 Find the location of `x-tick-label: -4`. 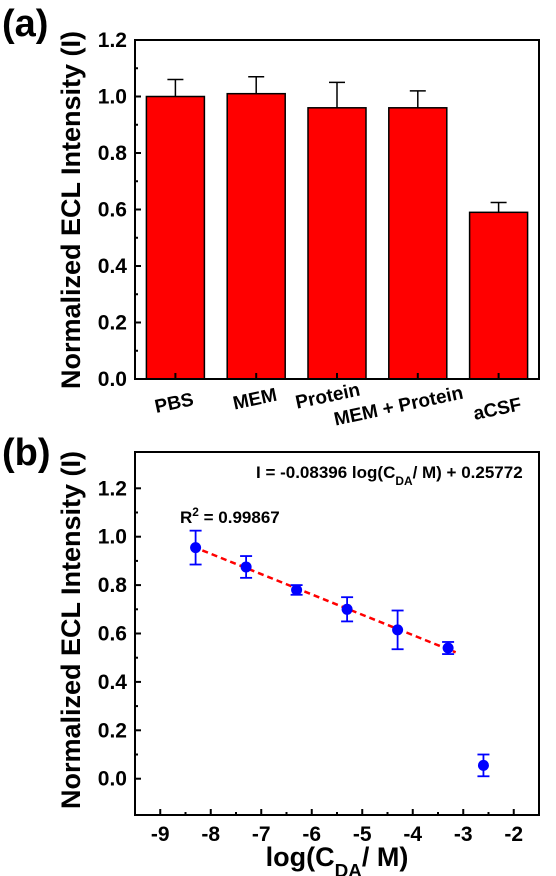

x-tick-label: -4 is located at coordinates (412, 834).